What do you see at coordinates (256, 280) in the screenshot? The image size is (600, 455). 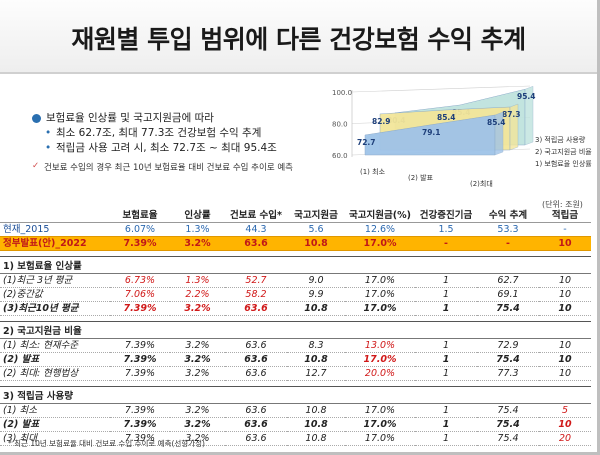 I see `table-cell: 52.7` at bounding box center [256, 280].